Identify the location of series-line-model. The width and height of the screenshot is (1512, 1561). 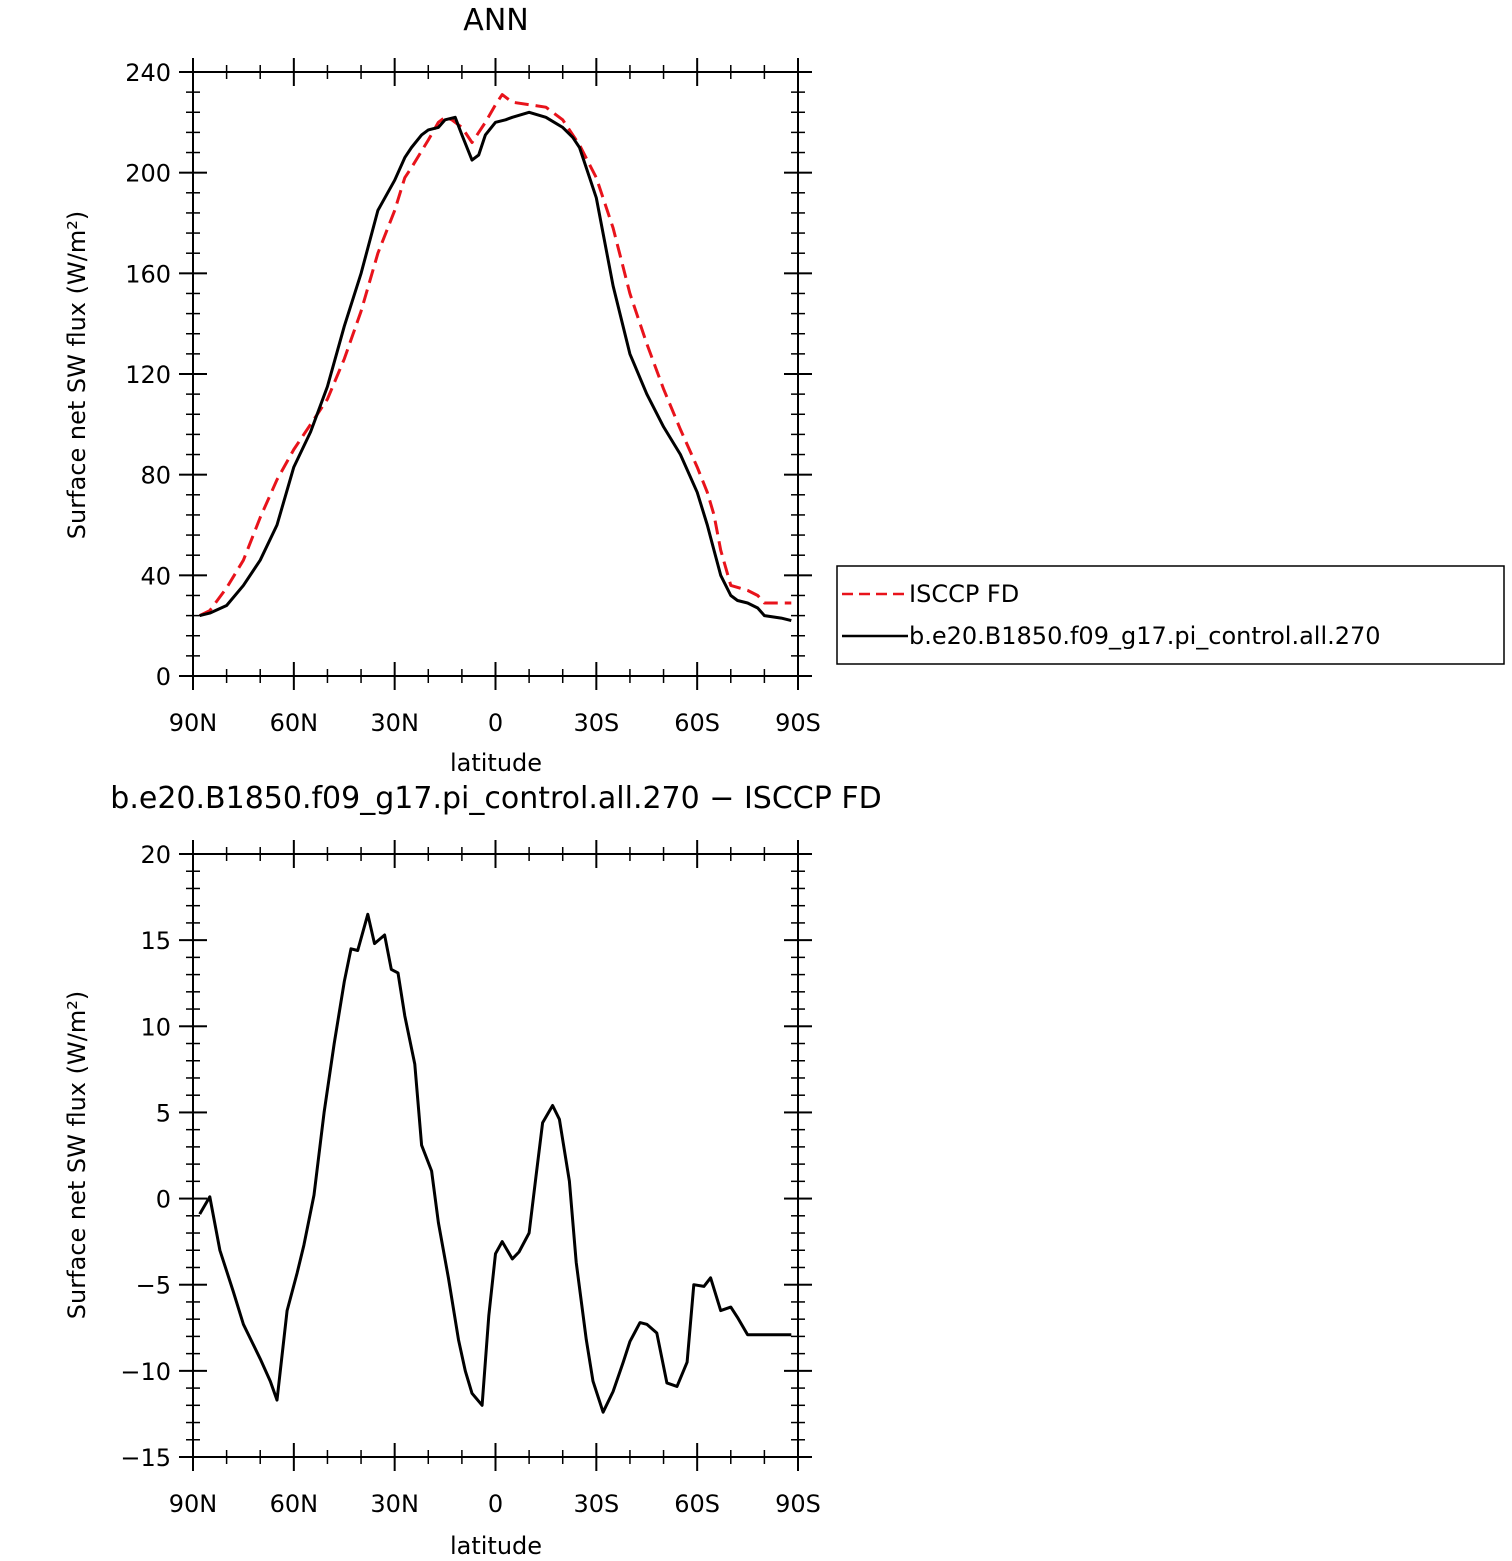
(495, 366).